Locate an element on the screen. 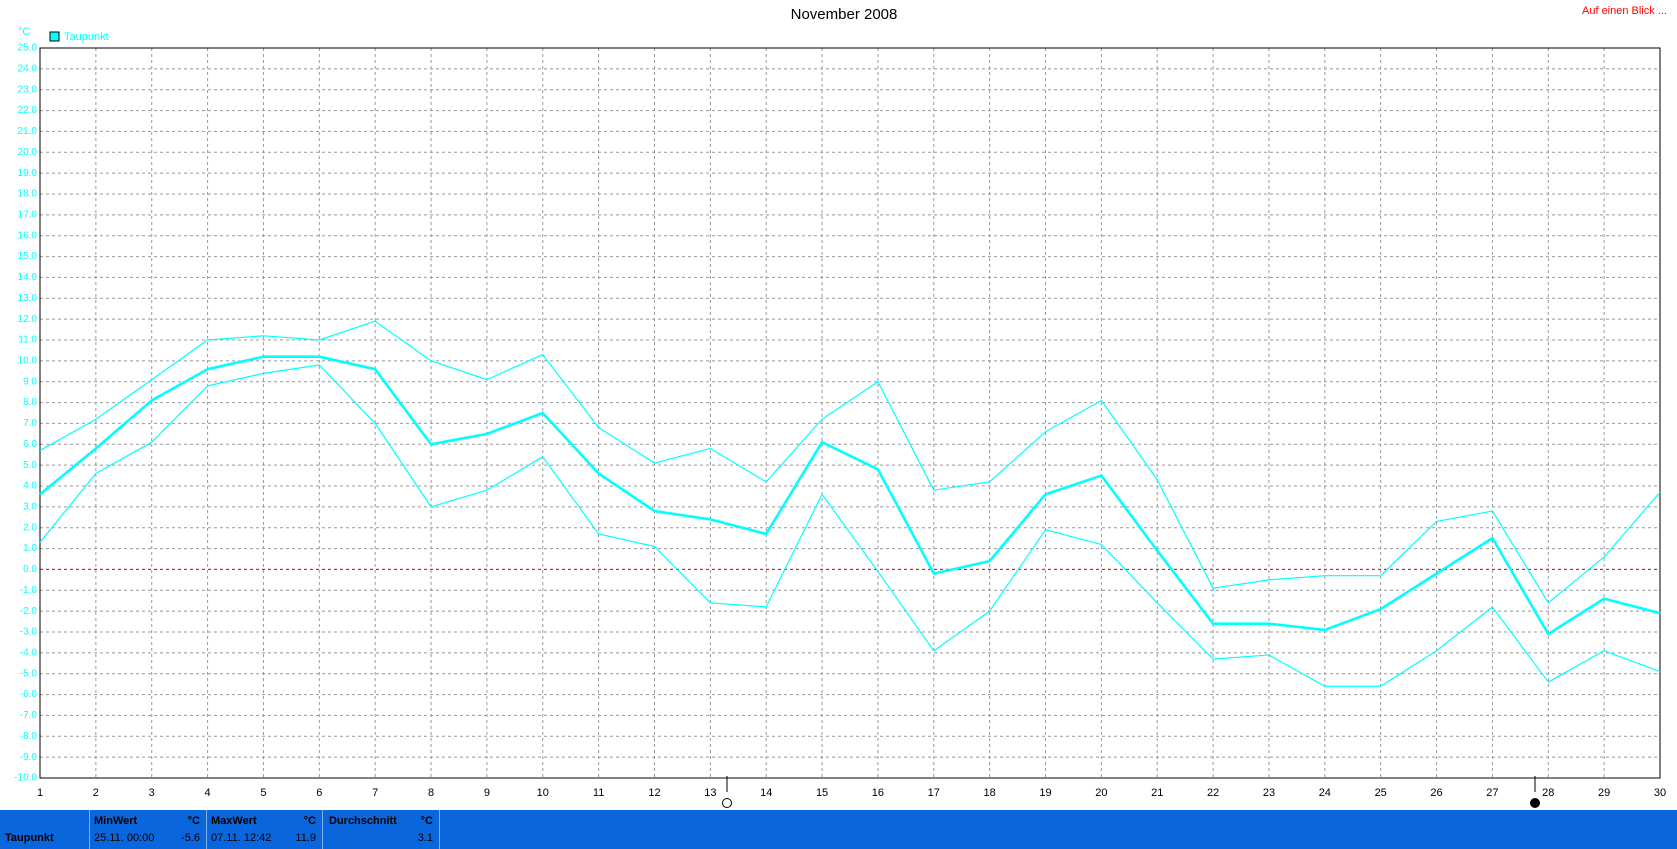 This screenshot has width=1677, height=849. y-tick-label: 12.0 is located at coordinates (28, 319).